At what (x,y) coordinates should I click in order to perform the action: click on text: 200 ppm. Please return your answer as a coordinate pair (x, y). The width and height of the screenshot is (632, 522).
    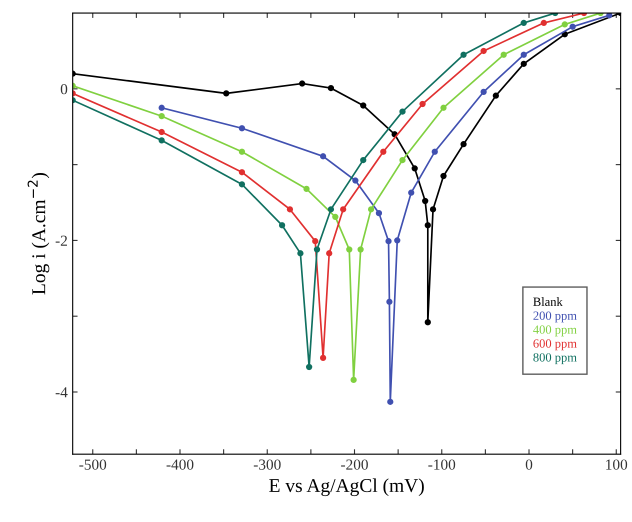
    Looking at the image, I should click on (555, 316).